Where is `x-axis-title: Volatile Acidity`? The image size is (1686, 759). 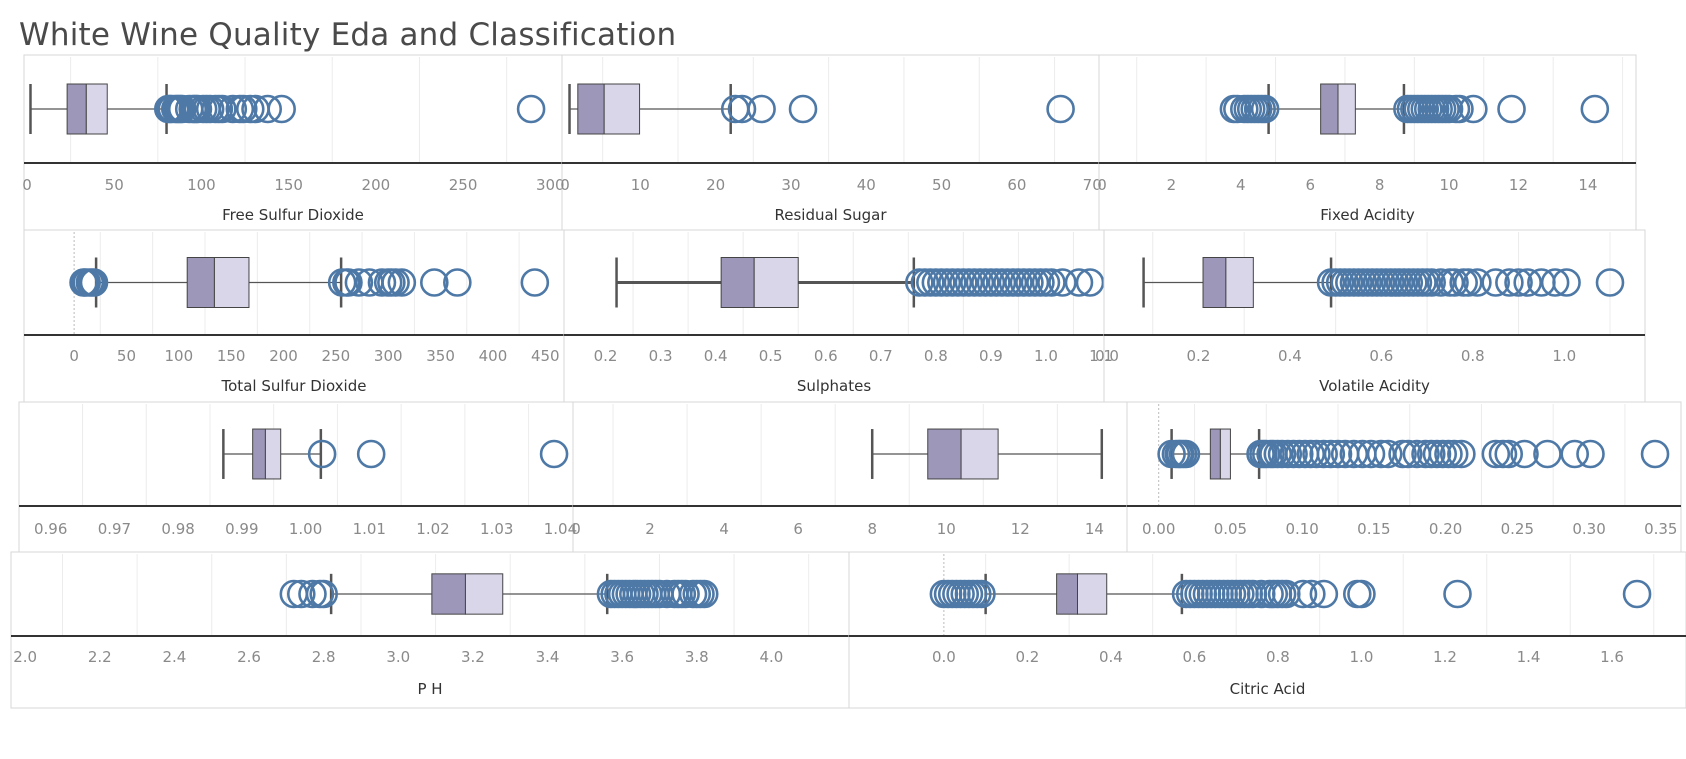 x-axis-title: Volatile Acidity is located at coordinates (1374, 386).